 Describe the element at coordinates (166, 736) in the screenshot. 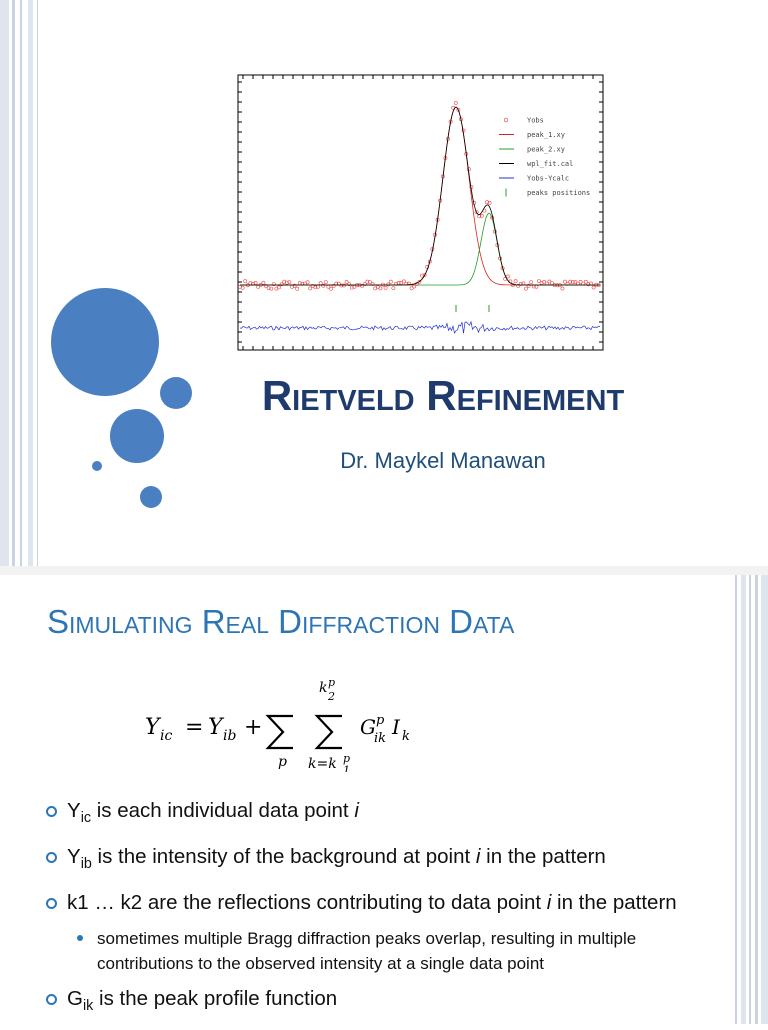

I see `formula-part: ic` at that location.